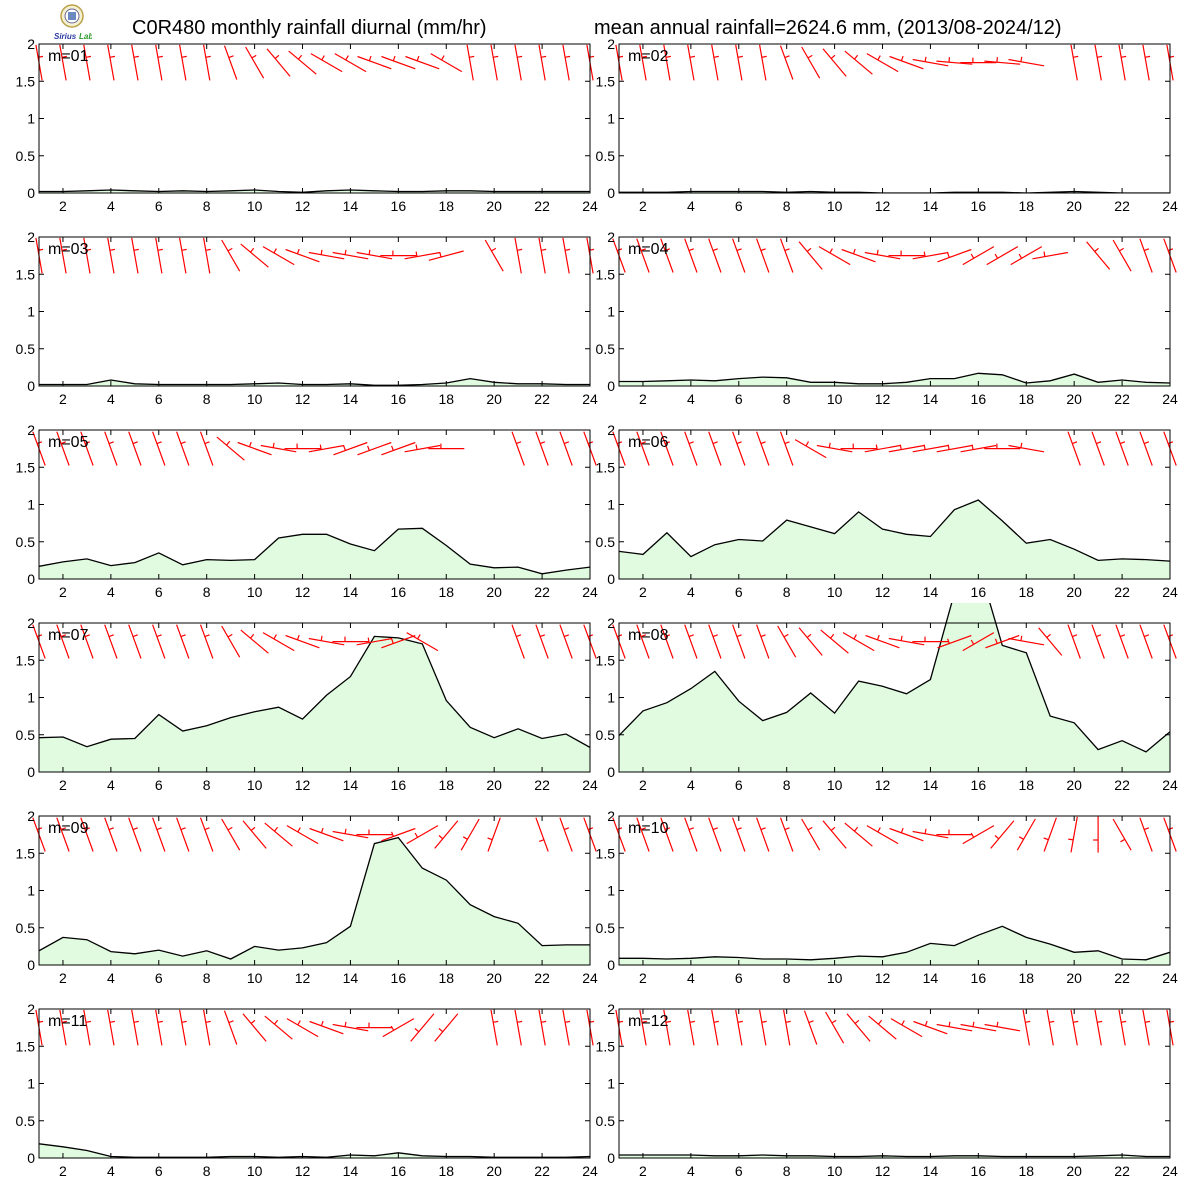 The image size is (1200, 1200). What do you see at coordinates (68, 442) in the screenshot?
I see `panel-label: m=05` at bounding box center [68, 442].